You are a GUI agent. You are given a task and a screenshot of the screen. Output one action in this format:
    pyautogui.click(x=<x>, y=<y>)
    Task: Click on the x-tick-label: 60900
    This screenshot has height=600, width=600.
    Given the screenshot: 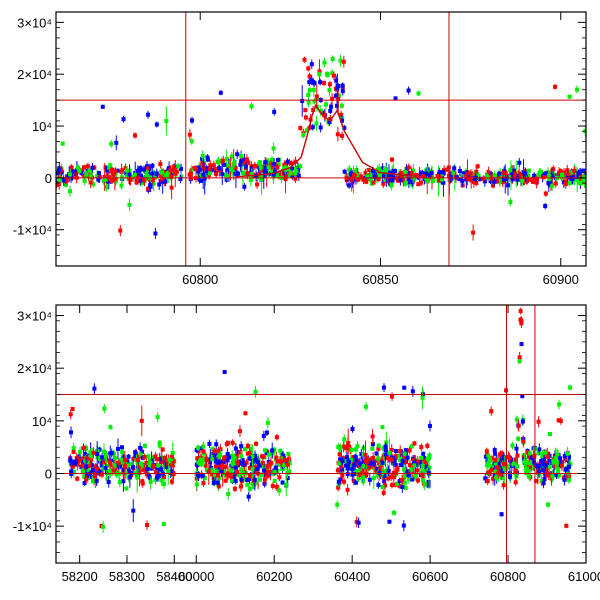 What is the action you would take?
    pyautogui.click(x=561, y=279)
    